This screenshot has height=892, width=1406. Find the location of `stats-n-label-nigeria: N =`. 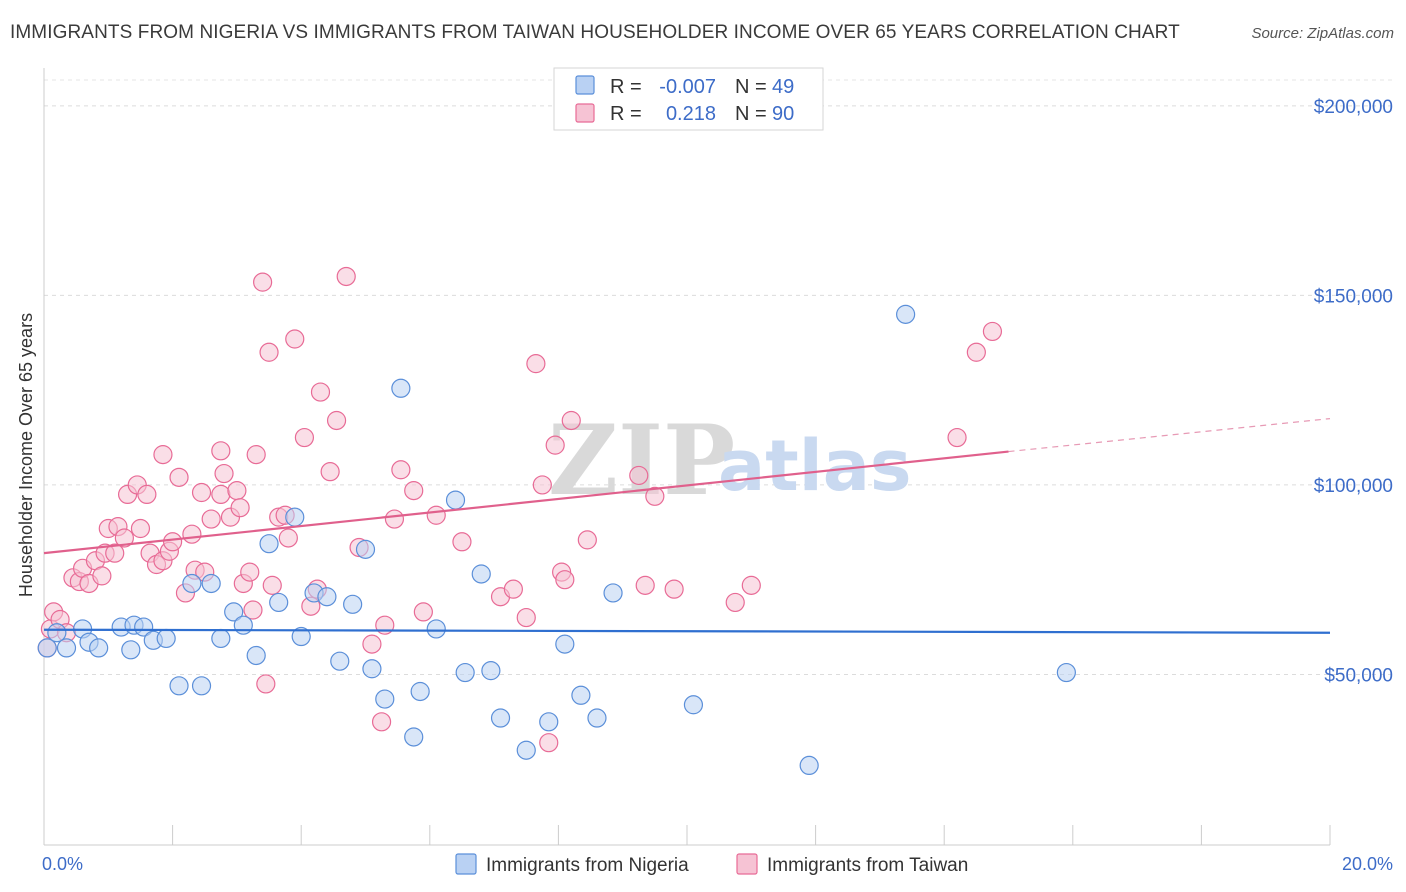

stats-n-label-nigeria: N = is located at coordinates (751, 87).